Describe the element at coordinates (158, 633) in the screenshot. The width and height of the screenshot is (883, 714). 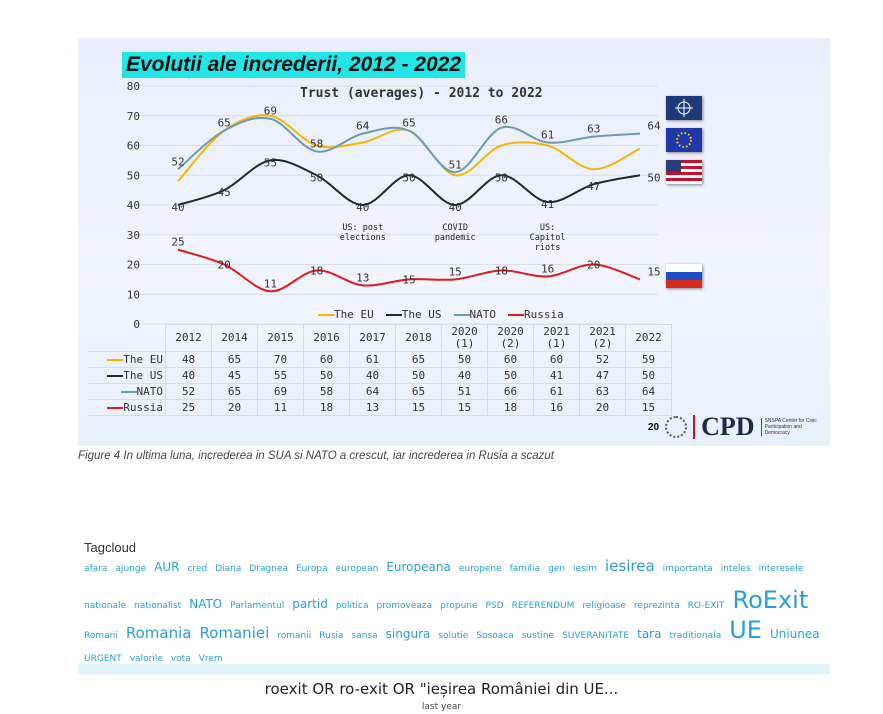
I see `tag-link: Romania` at that location.